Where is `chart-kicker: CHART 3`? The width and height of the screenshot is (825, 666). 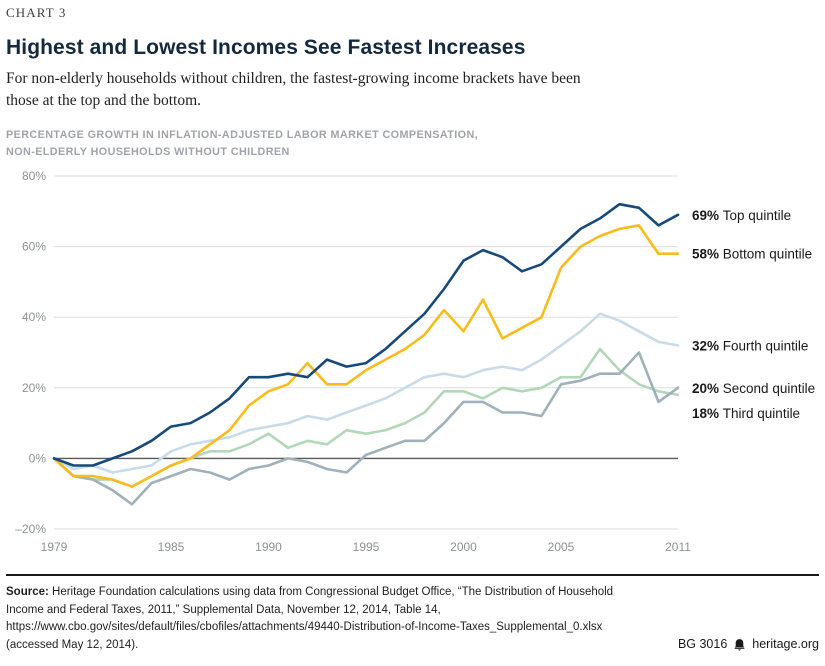 chart-kicker: CHART 3 is located at coordinates (36, 12).